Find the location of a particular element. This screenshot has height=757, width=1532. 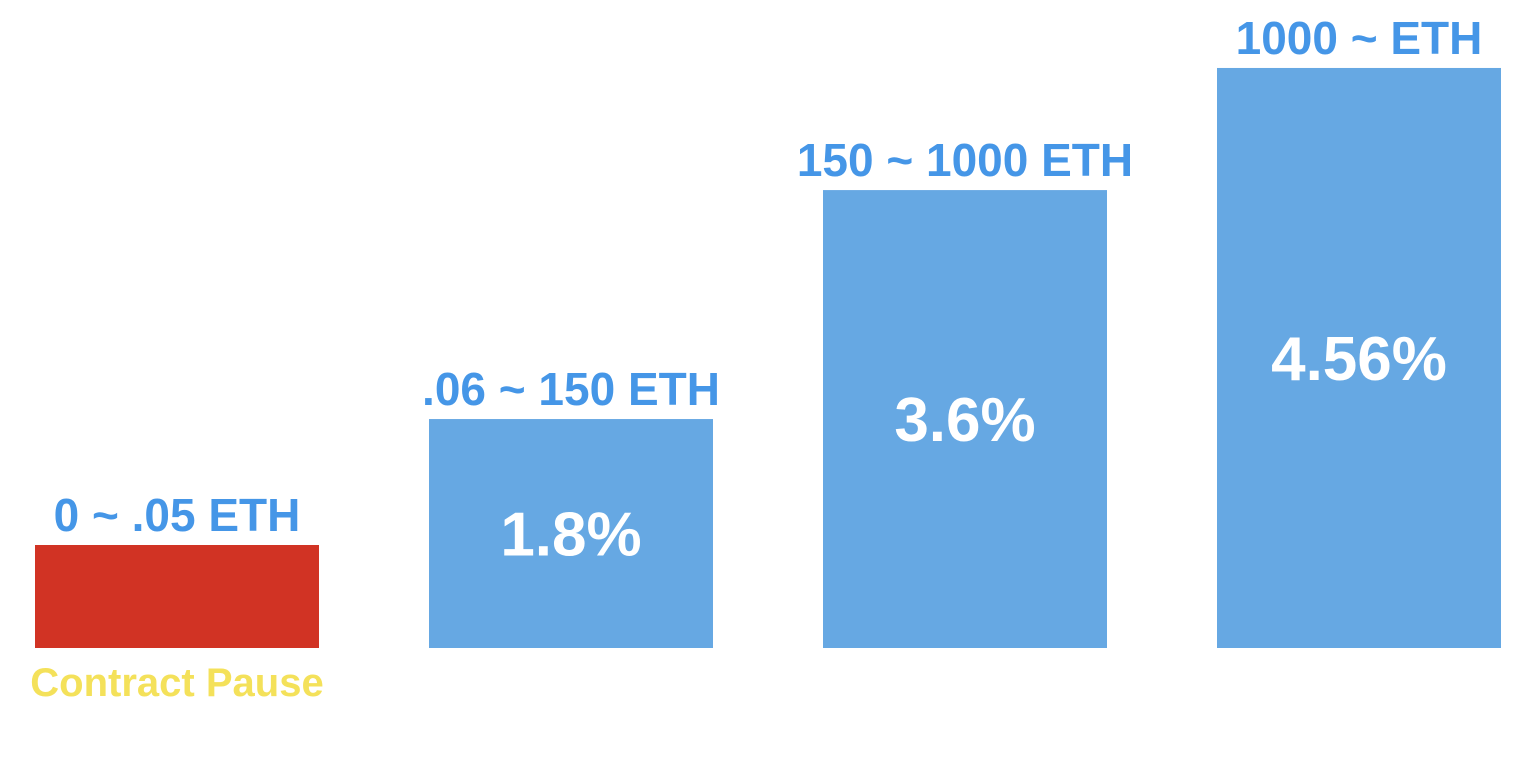

value-label-2: 1.8% is located at coordinates (570, 535).